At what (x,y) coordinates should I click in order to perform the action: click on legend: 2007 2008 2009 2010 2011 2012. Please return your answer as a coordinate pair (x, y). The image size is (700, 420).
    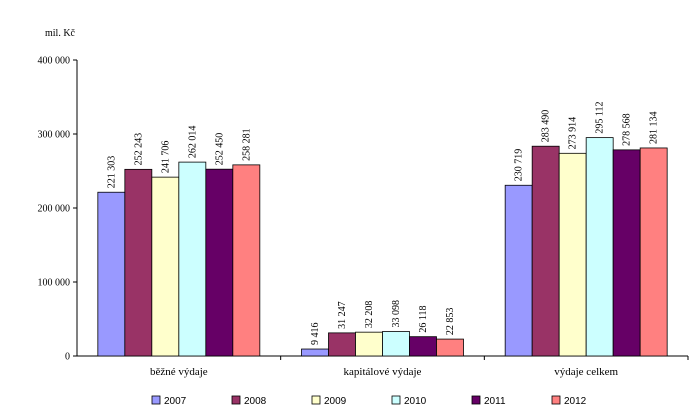
    Looking at the image, I should click on (369, 401).